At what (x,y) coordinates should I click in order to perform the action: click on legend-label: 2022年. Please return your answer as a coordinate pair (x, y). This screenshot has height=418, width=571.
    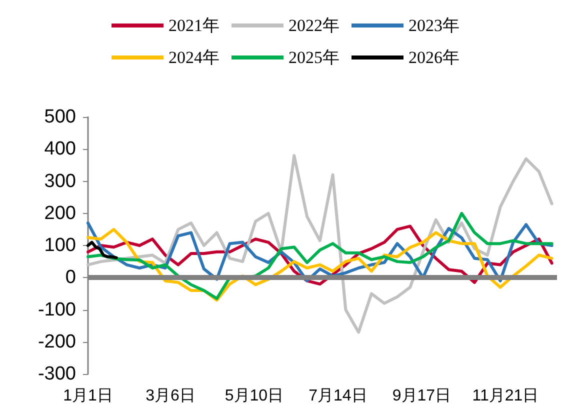
    Looking at the image, I should click on (314, 25).